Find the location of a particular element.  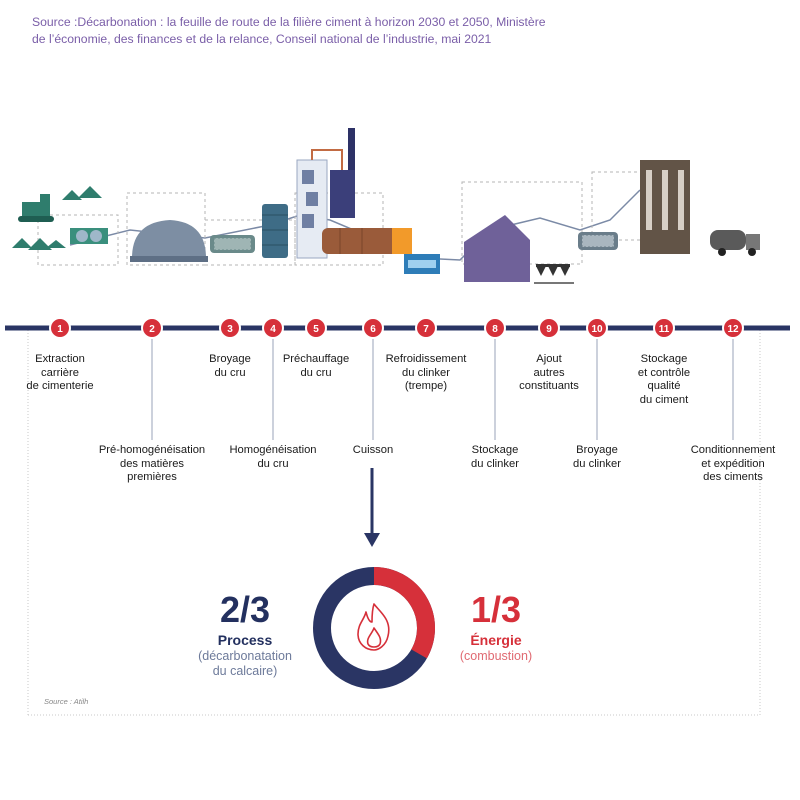

step-marker-2: 2 is located at coordinates (152, 328).